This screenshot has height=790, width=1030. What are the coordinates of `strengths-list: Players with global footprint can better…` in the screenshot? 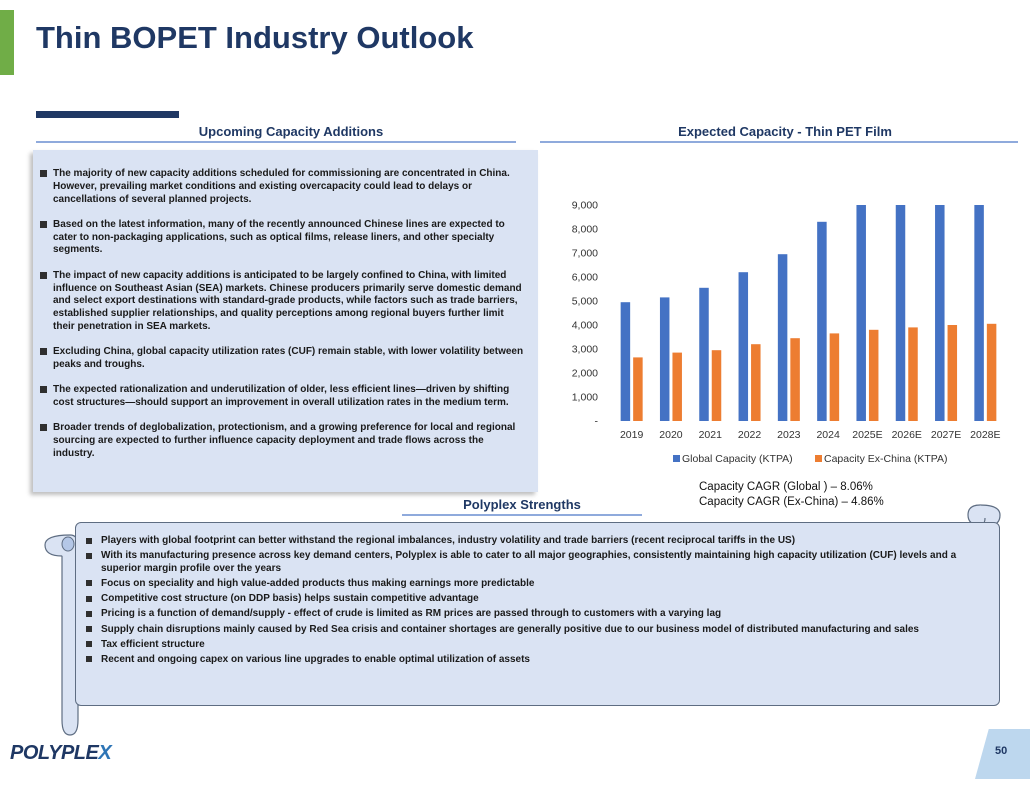 It's located at (526, 602).